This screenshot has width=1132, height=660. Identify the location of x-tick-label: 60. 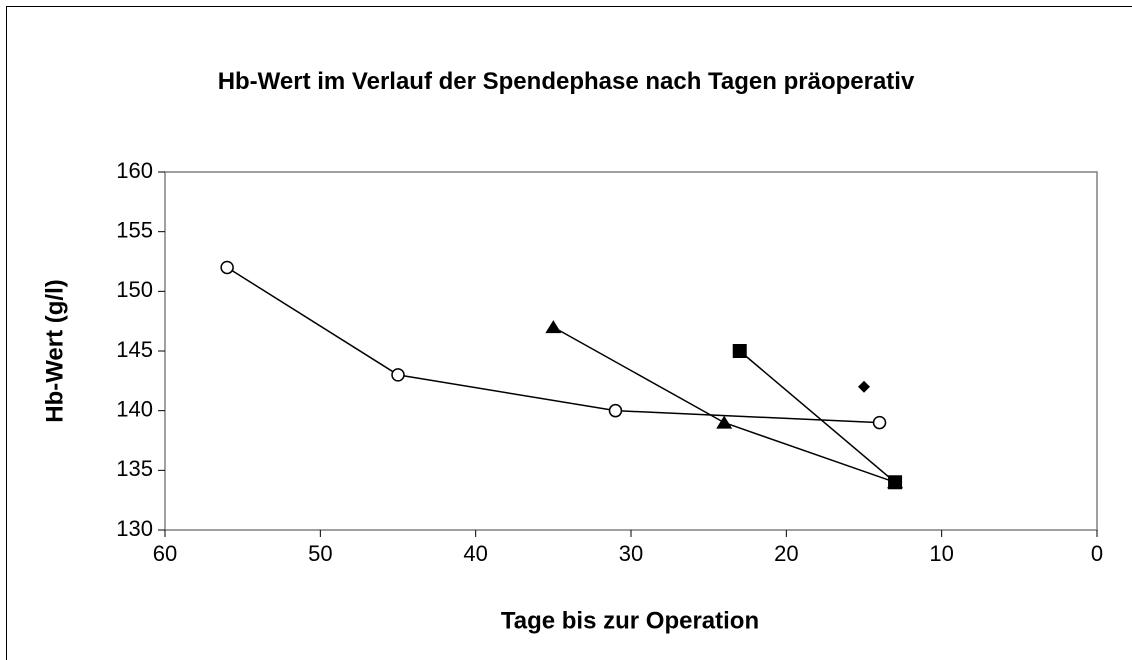
(165, 553).